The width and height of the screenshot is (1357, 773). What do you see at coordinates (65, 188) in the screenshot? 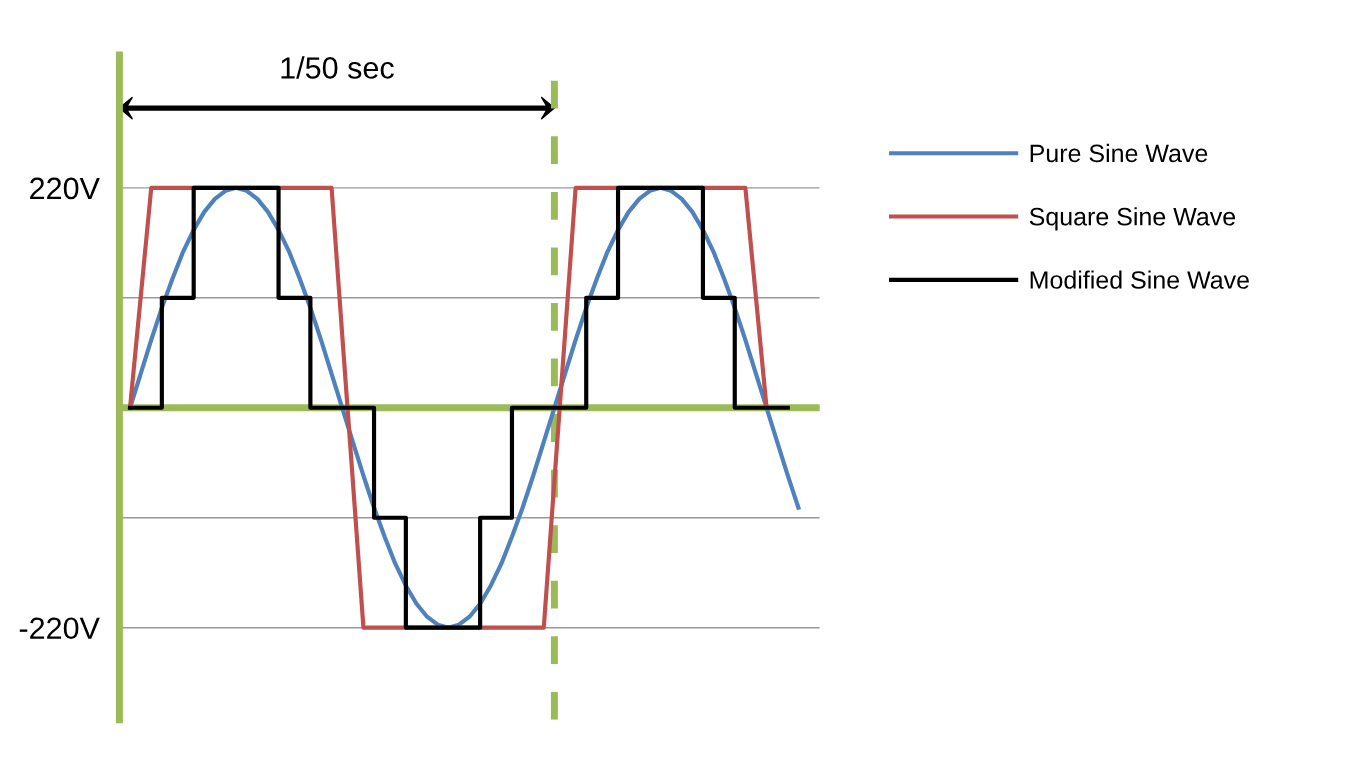
I see `y-tick-label: 220V` at bounding box center [65, 188].